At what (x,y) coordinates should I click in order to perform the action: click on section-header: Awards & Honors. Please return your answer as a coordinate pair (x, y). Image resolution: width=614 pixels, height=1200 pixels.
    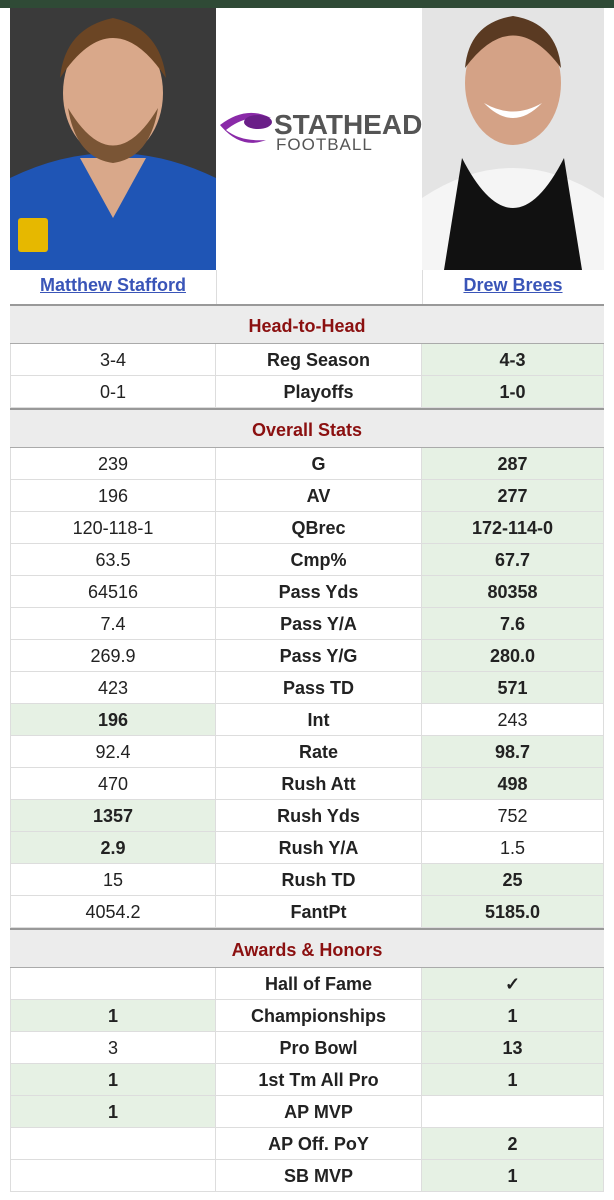
    Looking at the image, I should click on (307, 948).